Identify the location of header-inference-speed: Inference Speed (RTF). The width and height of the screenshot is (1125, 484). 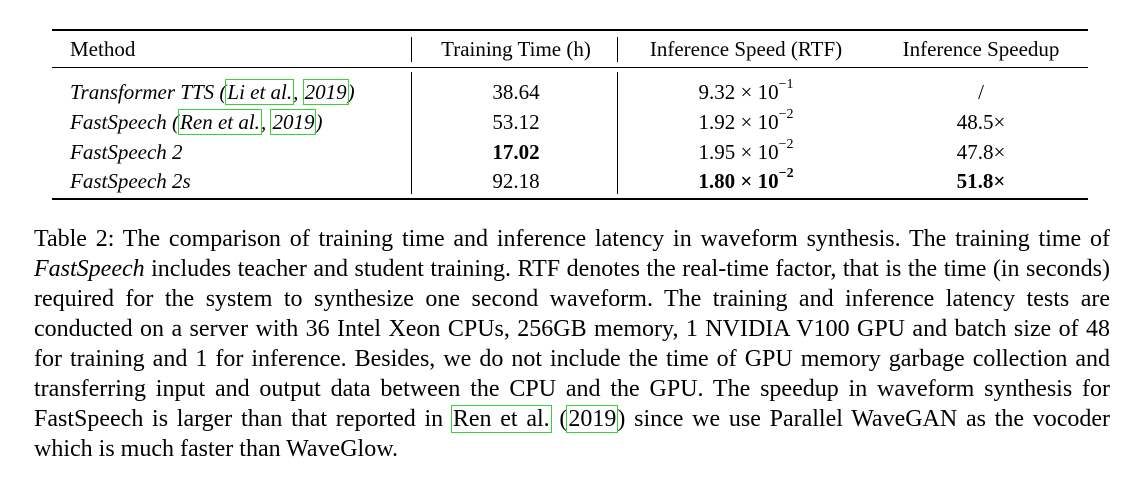
(746, 49).